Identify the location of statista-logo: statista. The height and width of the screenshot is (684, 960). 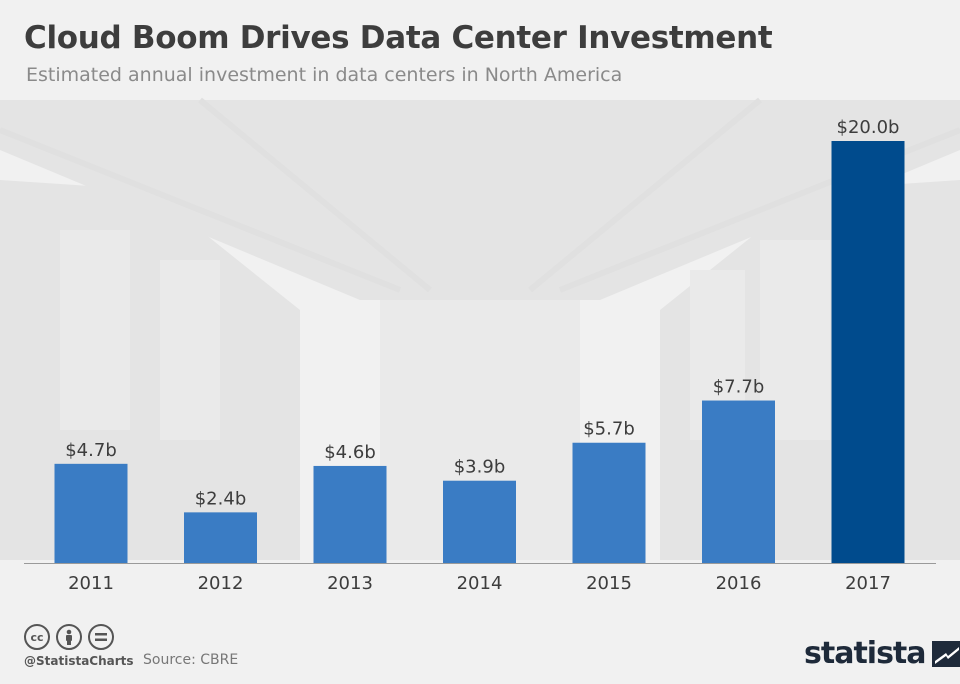
(882, 653).